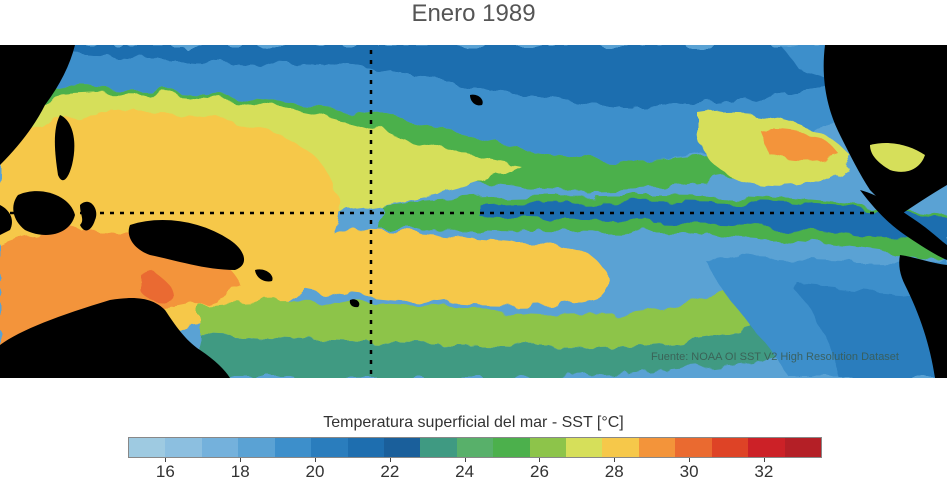 The height and width of the screenshot is (482, 947). What do you see at coordinates (903, 225) in the screenshot?
I see `land-central-america` at bounding box center [903, 225].